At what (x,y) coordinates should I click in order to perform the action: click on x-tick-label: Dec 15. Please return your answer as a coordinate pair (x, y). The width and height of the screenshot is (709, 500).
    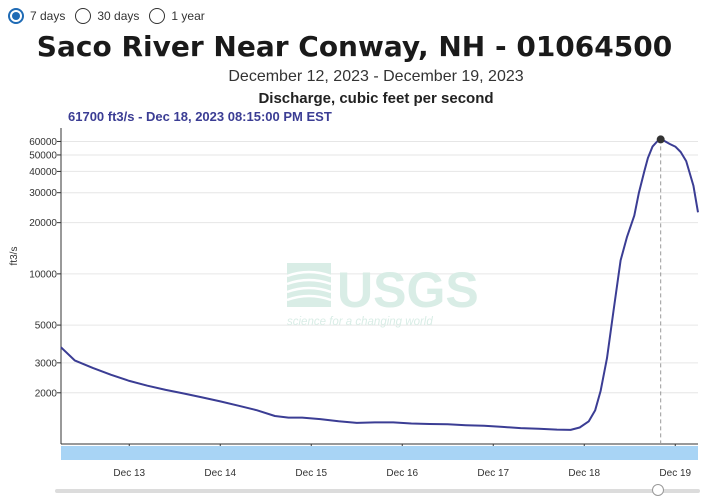
    Looking at the image, I should click on (311, 473).